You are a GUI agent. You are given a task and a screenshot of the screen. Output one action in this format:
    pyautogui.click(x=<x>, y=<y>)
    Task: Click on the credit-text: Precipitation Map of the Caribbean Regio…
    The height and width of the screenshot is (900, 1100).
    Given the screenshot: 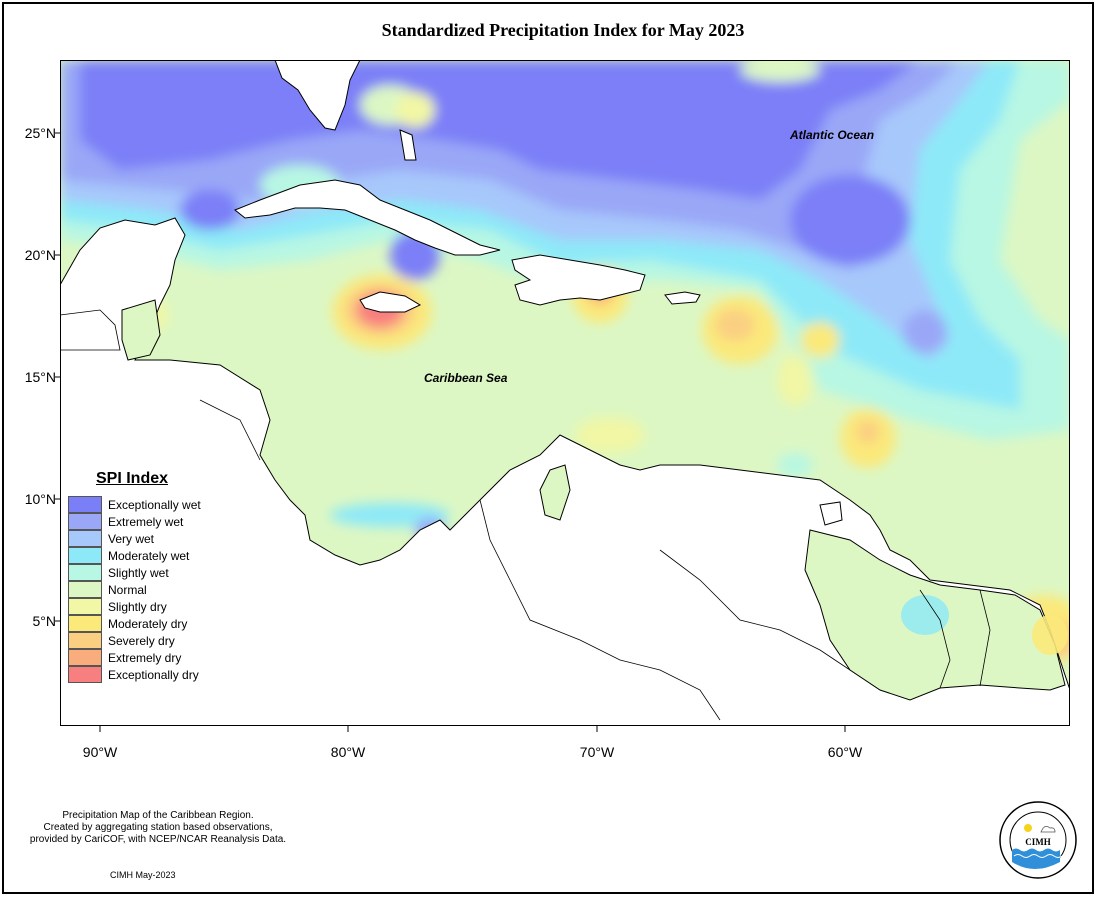 What is the action you would take?
    pyautogui.click(x=158, y=828)
    